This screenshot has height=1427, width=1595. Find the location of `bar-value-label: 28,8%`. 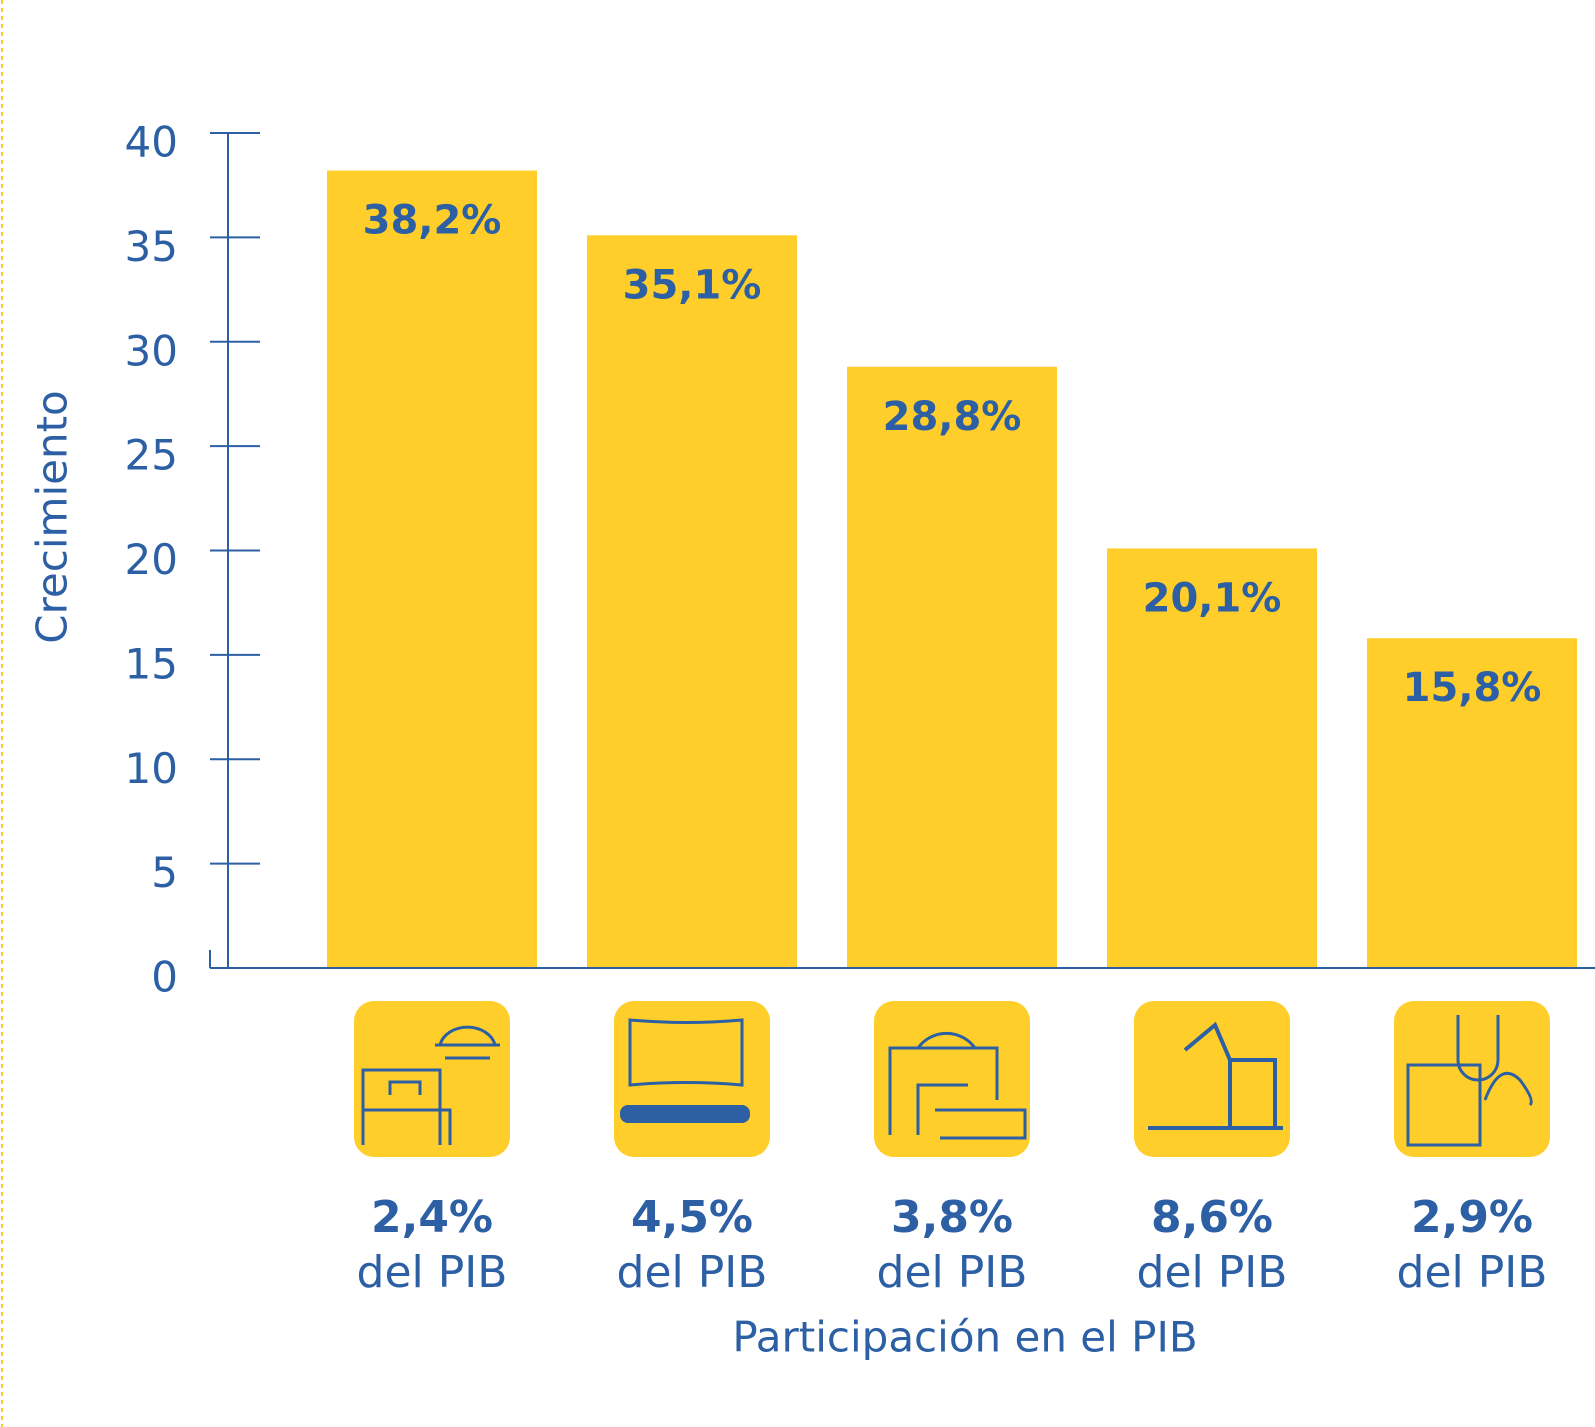

bar-value-label: 28,8% is located at coordinates (952, 417).